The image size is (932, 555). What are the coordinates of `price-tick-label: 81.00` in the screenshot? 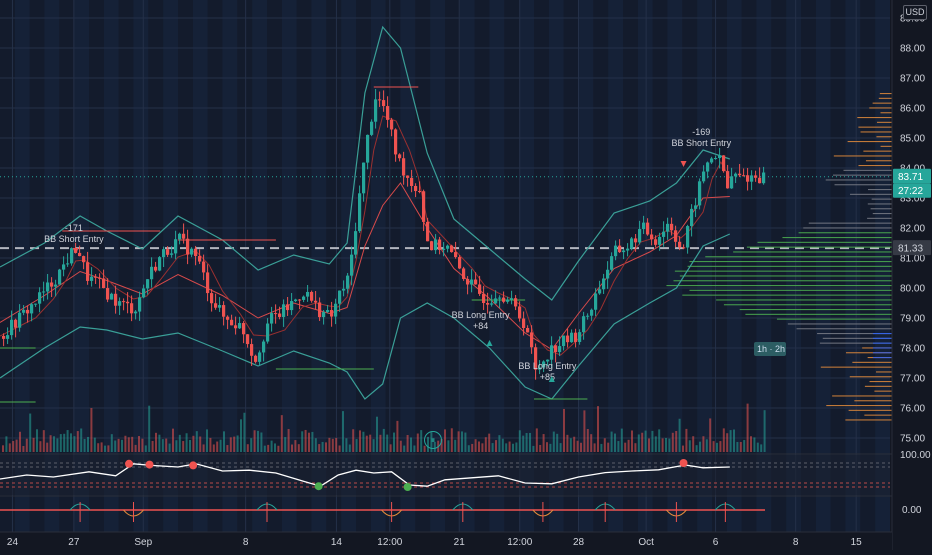 It's located at (912, 259).